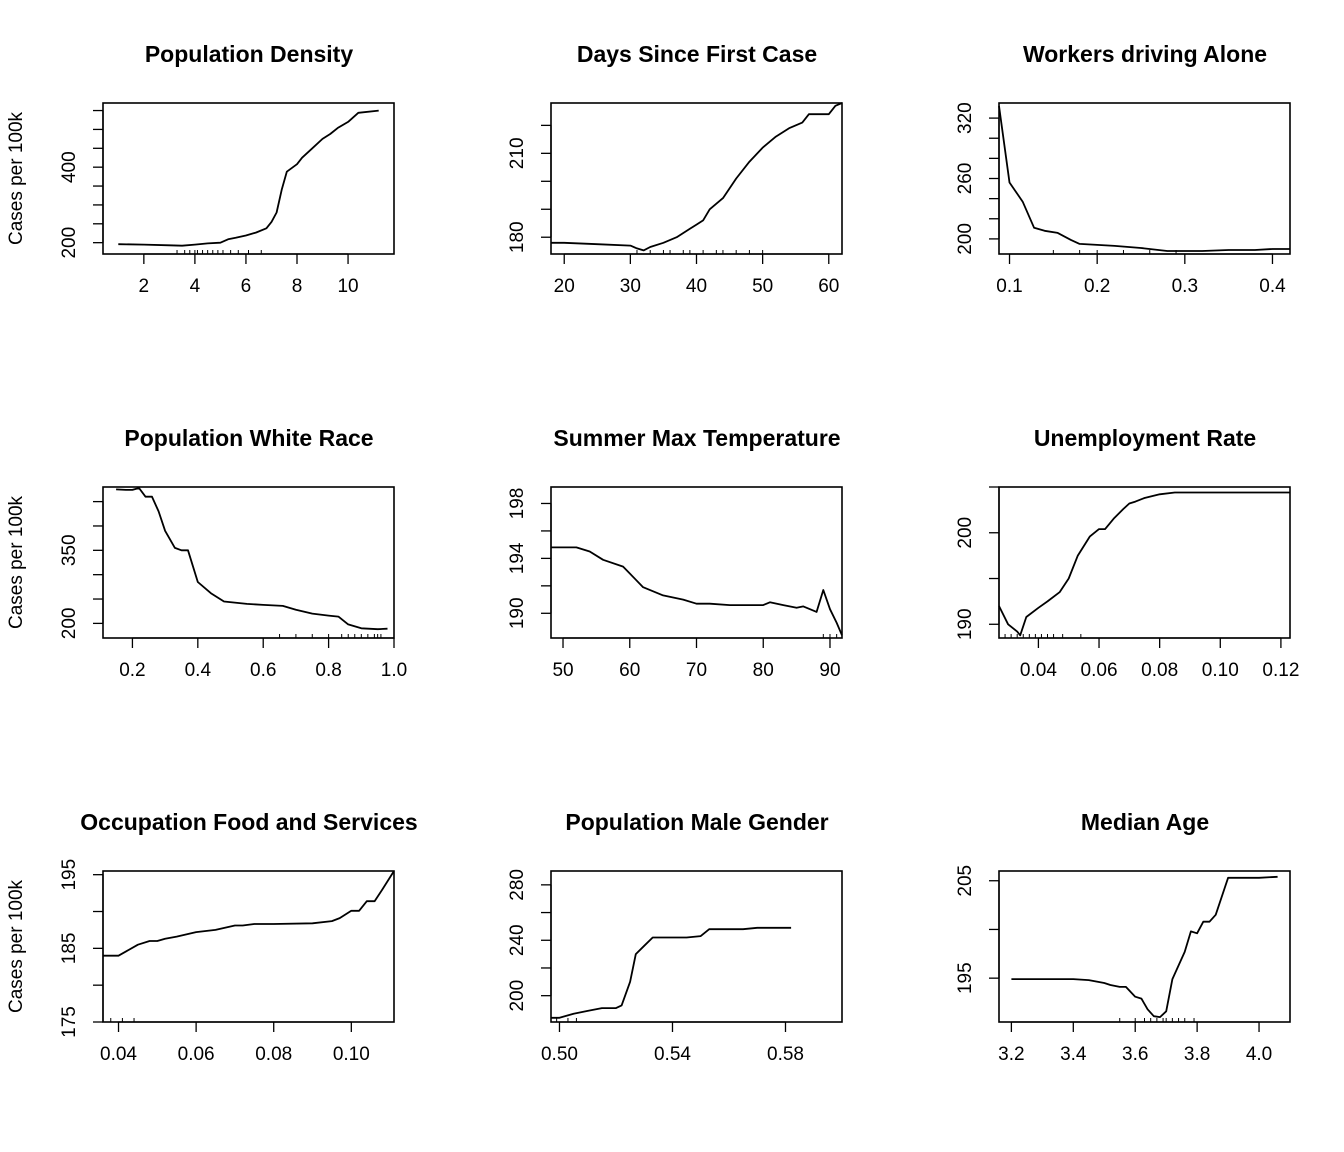 The height and width of the screenshot is (1152, 1344). I want to click on x-tick-label: 4.0, so click(1259, 1054).